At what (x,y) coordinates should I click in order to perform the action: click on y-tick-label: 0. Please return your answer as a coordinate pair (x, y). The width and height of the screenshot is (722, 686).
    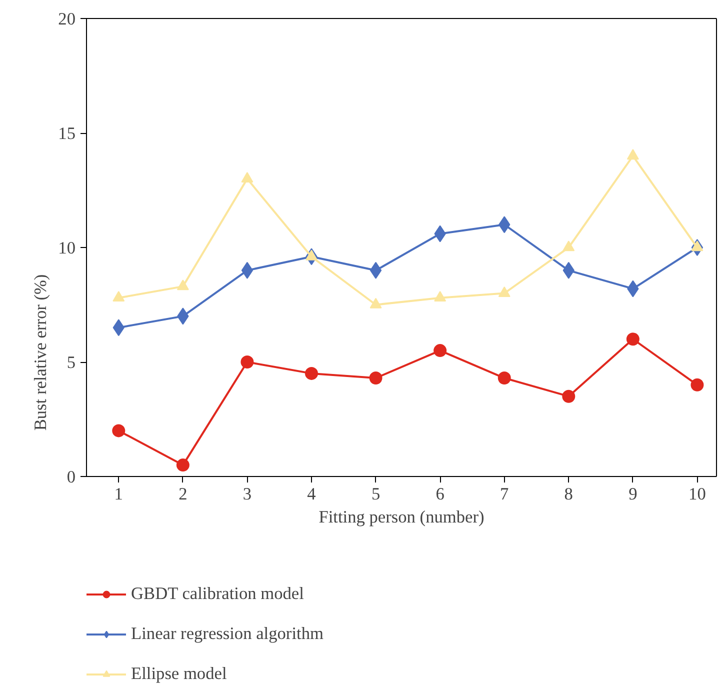
    Looking at the image, I should click on (71, 477).